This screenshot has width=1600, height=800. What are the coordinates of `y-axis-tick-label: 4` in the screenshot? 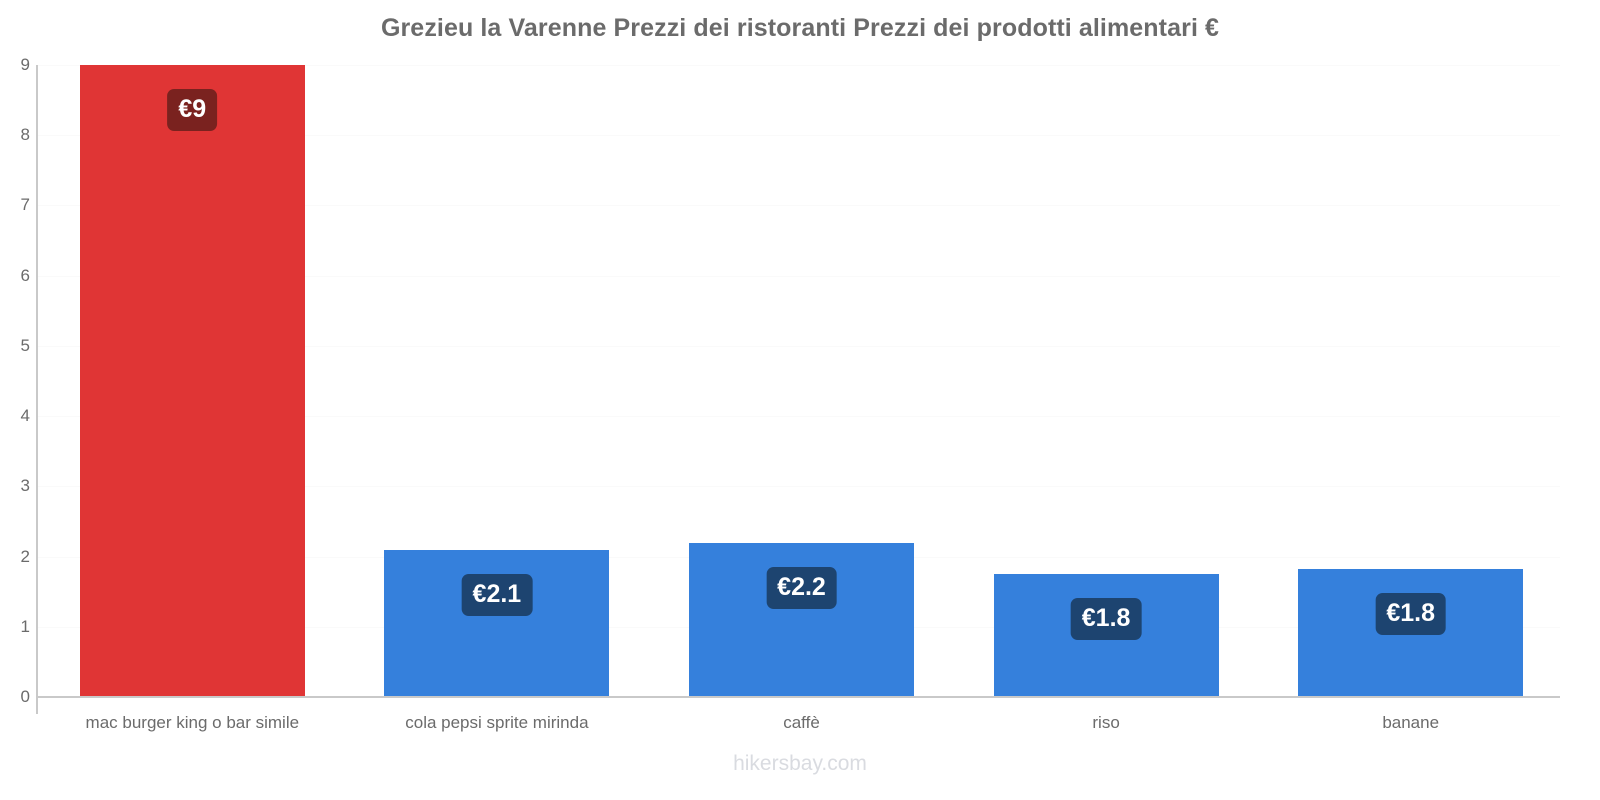 It's located at (25, 416).